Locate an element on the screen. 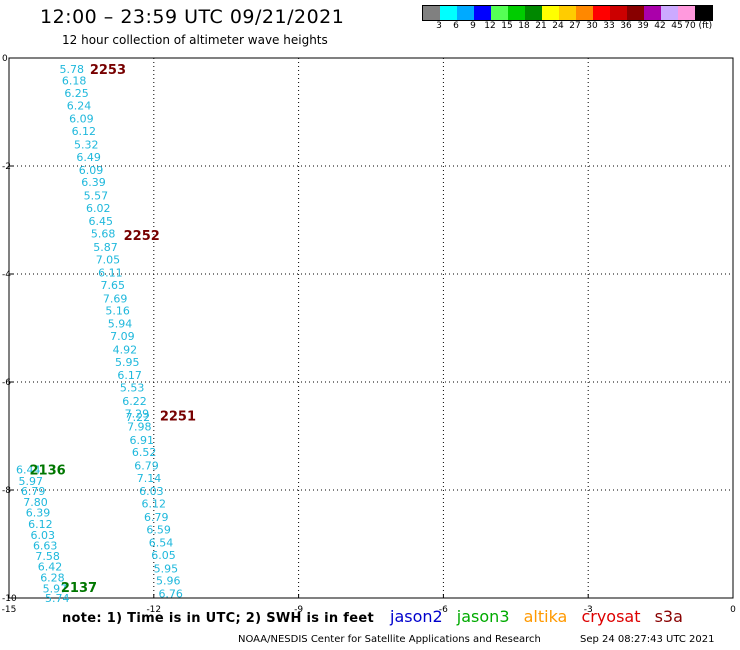 This screenshot has height=650, width=740. y-tick-label: -4 is located at coordinates (6, 275).